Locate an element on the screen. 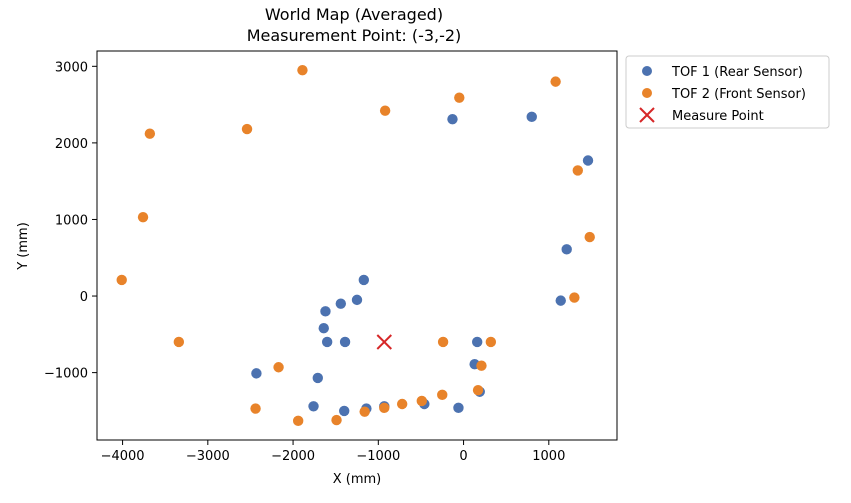 This screenshot has width=851, height=503. measure-point-marker is located at coordinates (384, 342).